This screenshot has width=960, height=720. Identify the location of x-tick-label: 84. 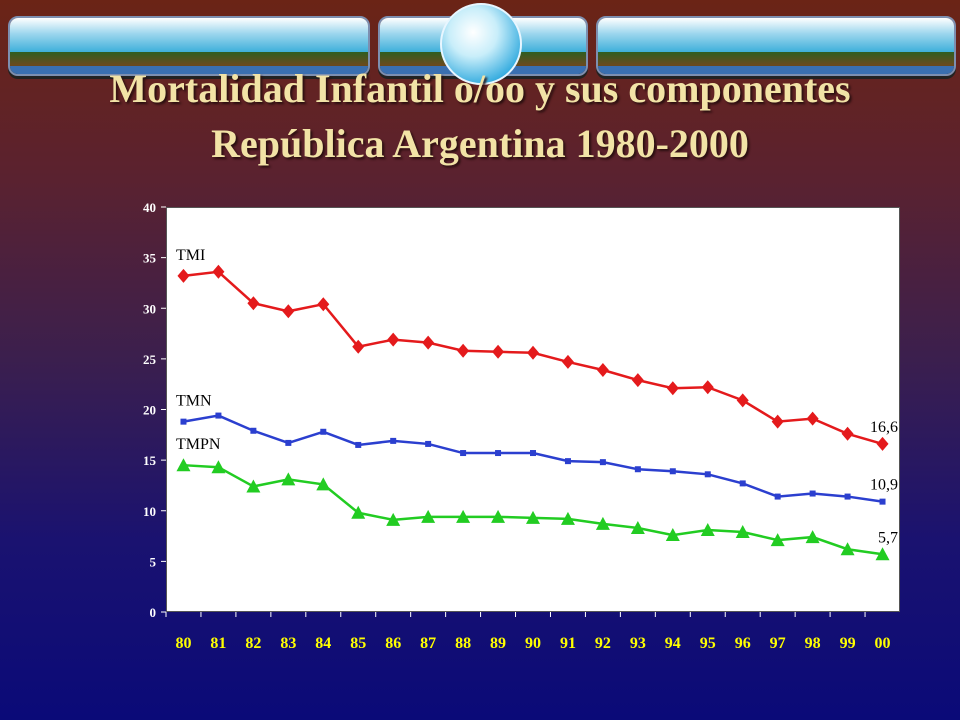
(323, 643).